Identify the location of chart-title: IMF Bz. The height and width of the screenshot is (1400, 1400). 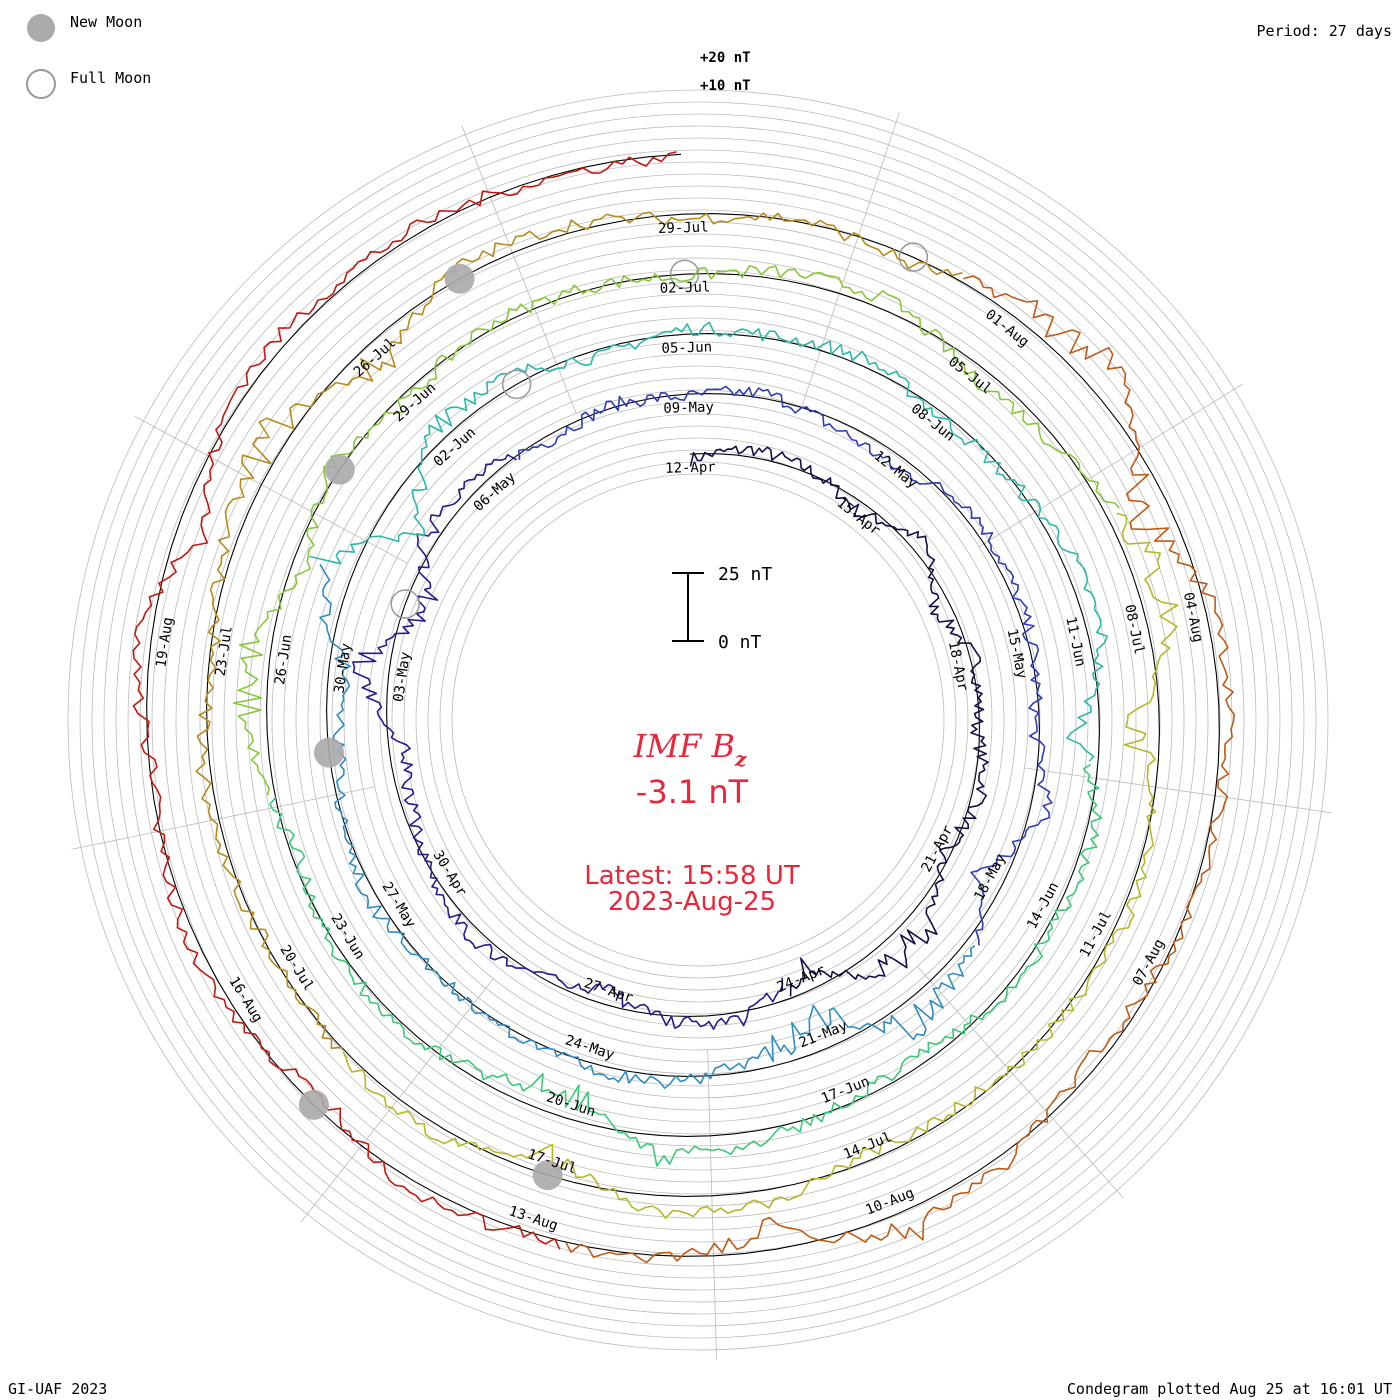
(690, 749).